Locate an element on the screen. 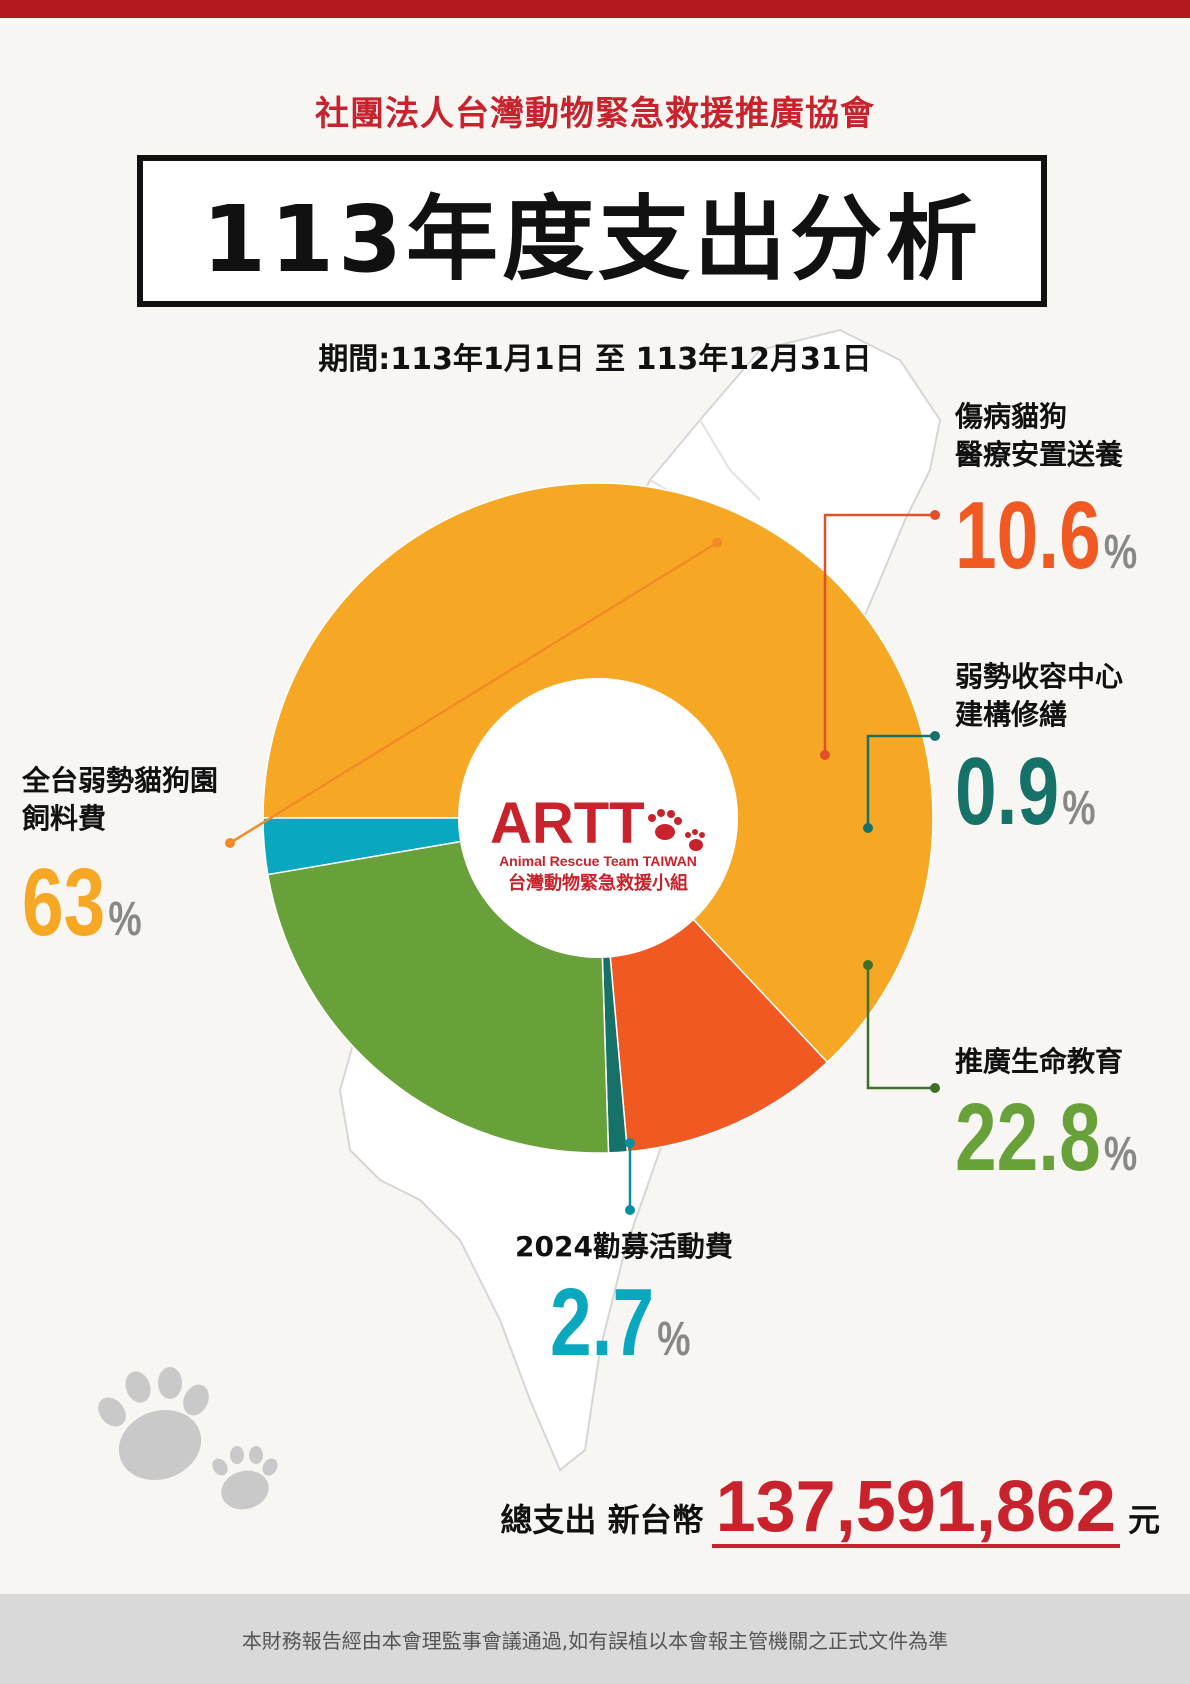  leader-feed is located at coordinates (473, 693).